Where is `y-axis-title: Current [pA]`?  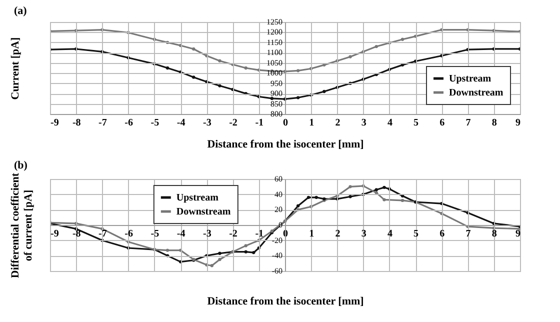
y-axis-title: Current [pA] is located at coordinates (16, 68).